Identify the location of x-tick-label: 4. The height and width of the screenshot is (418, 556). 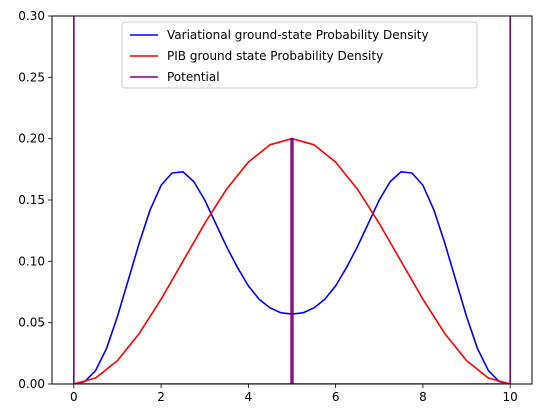
(249, 397).